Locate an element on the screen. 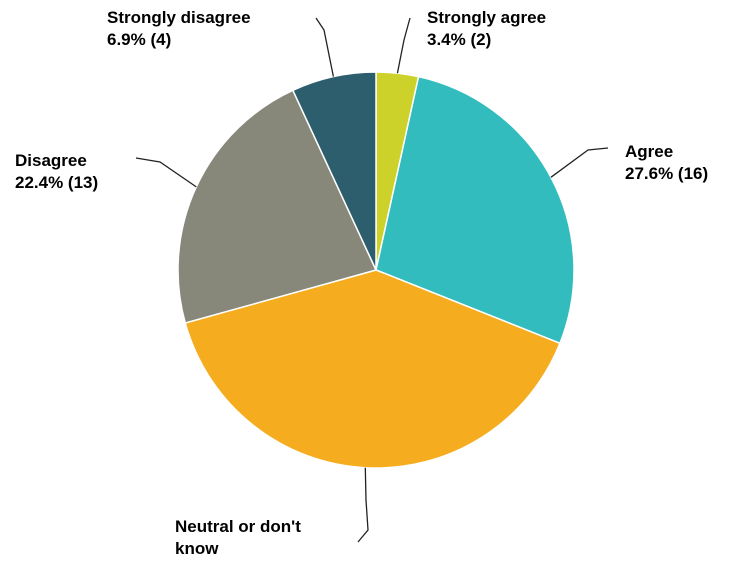  label-agree-name: Agree is located at coordinates (649, 151).